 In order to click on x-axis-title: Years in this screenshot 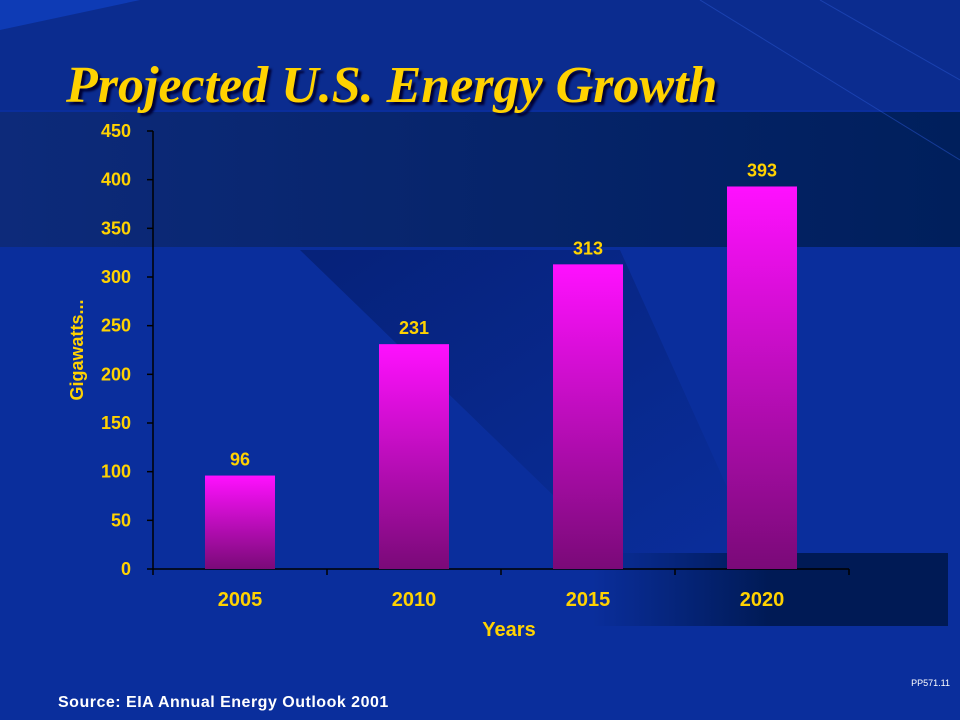, I will do `click(508, 630)`.